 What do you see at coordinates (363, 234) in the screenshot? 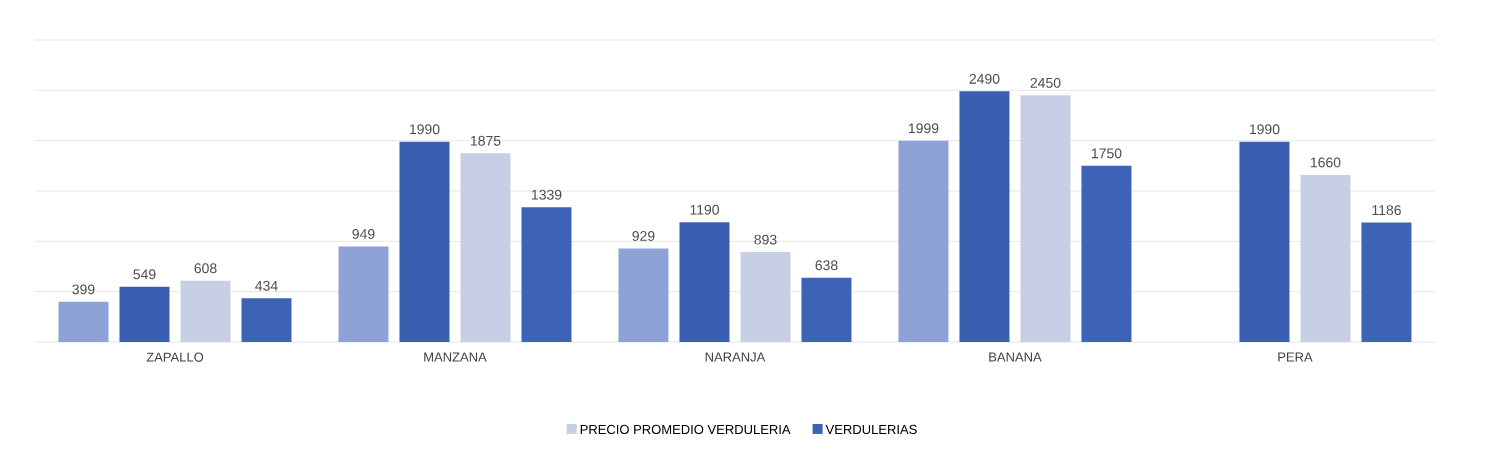
I see `data-label: 949` at bounding box center [363, 234].